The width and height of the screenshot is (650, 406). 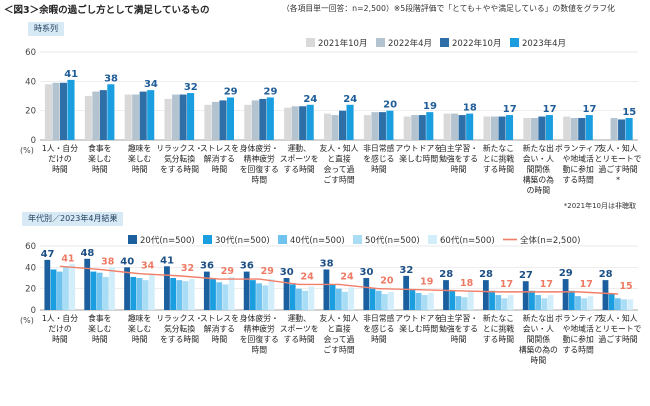 What do you see at coordinates (550, 240) in the screenshot?
I see `legend-label: 全体(n=2,500)` at bounding box center [550, 240].